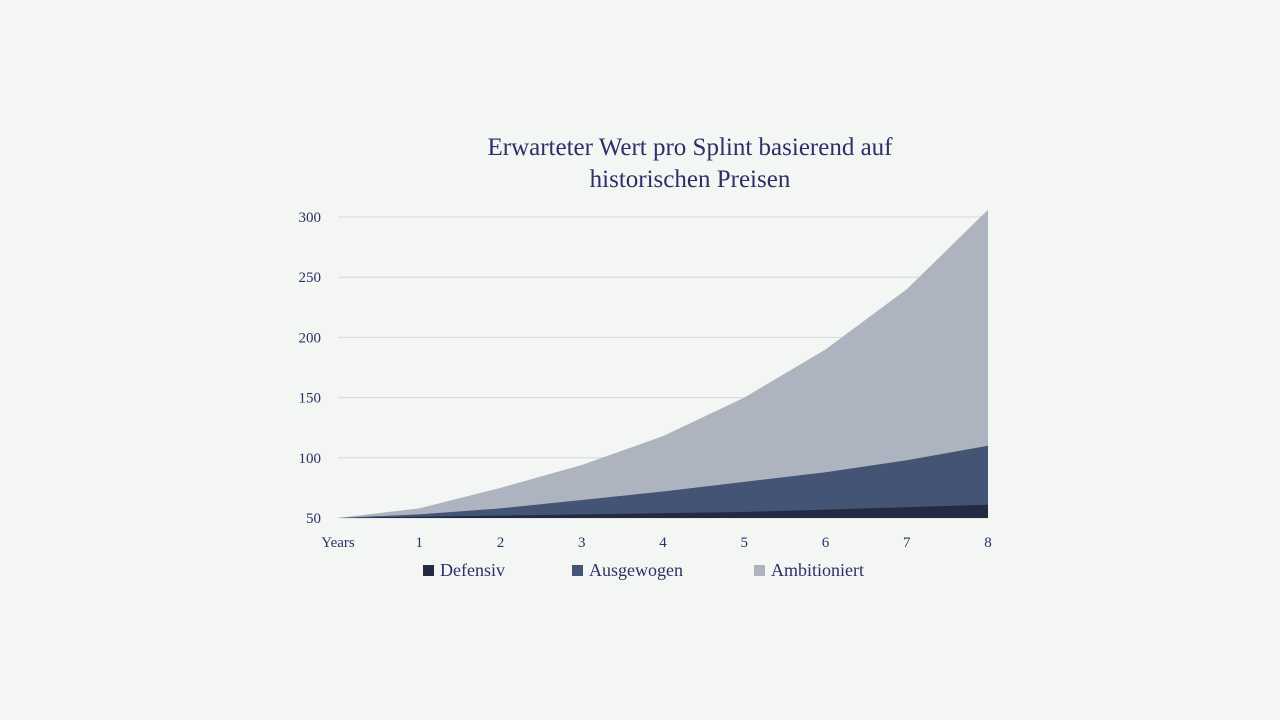  I want to click on y-tick-label-200: 200, so click(310, 338).